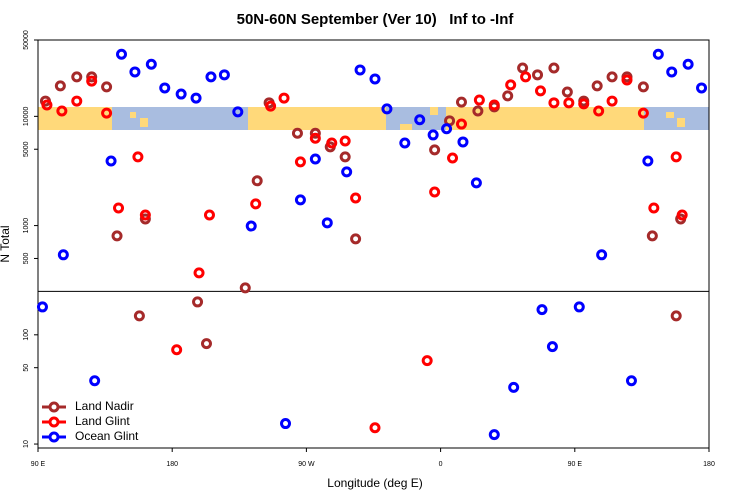 Image resolution: width=750 pixels, height=500 pixels. I want to click on y-tick-label: 10000, so click(26, 117).